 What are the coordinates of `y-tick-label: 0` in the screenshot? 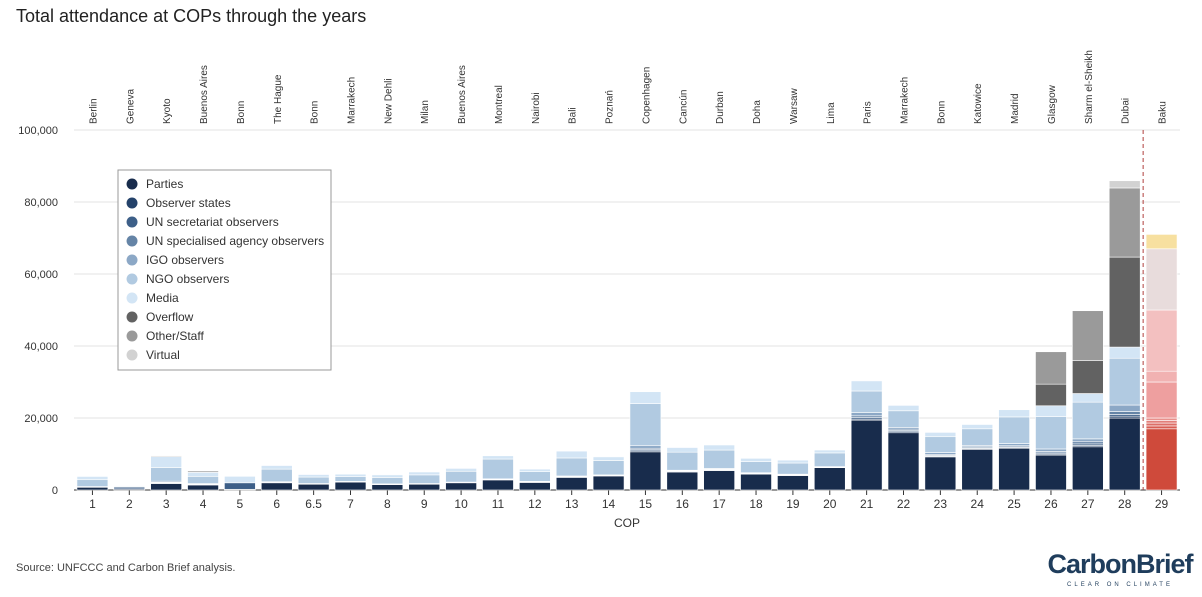 It's located at (55, 491).